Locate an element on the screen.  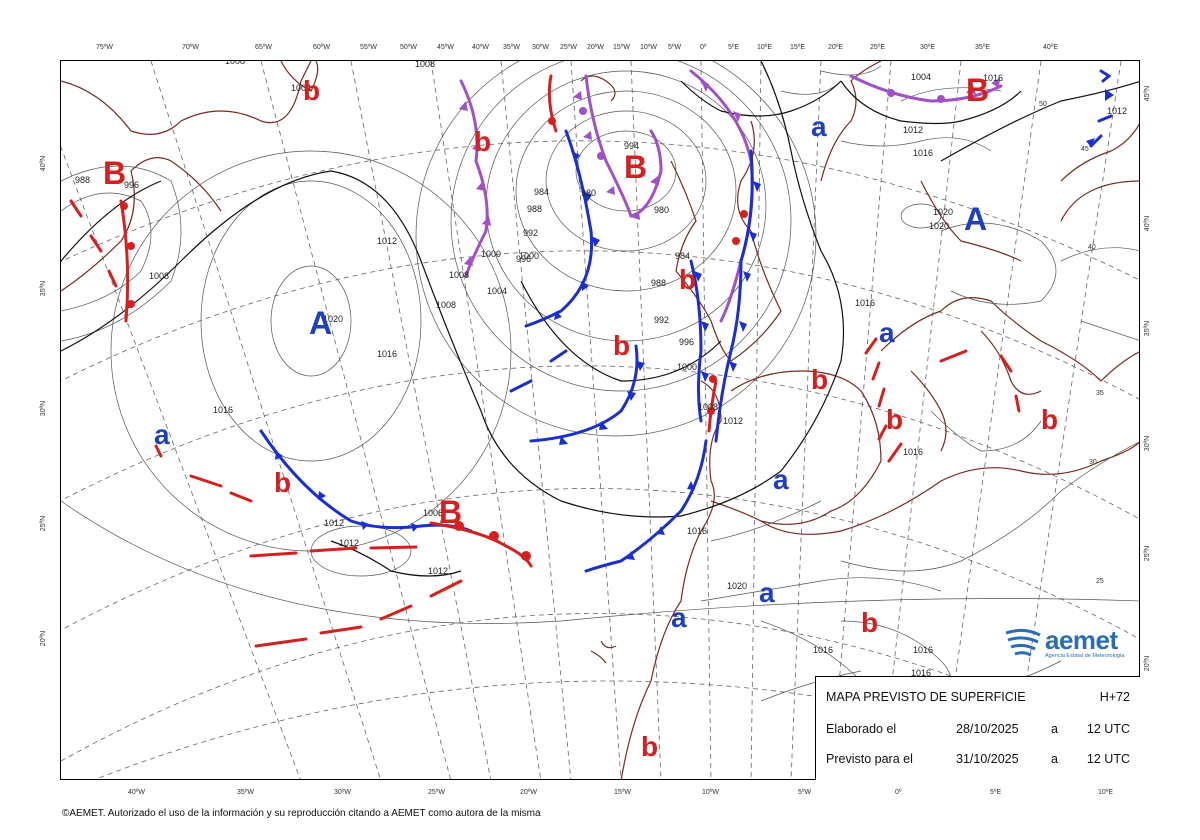
info-elaborated-row: Elaborado el 28/10/2025 a 12 UTC is located at coordinates (978, 732).